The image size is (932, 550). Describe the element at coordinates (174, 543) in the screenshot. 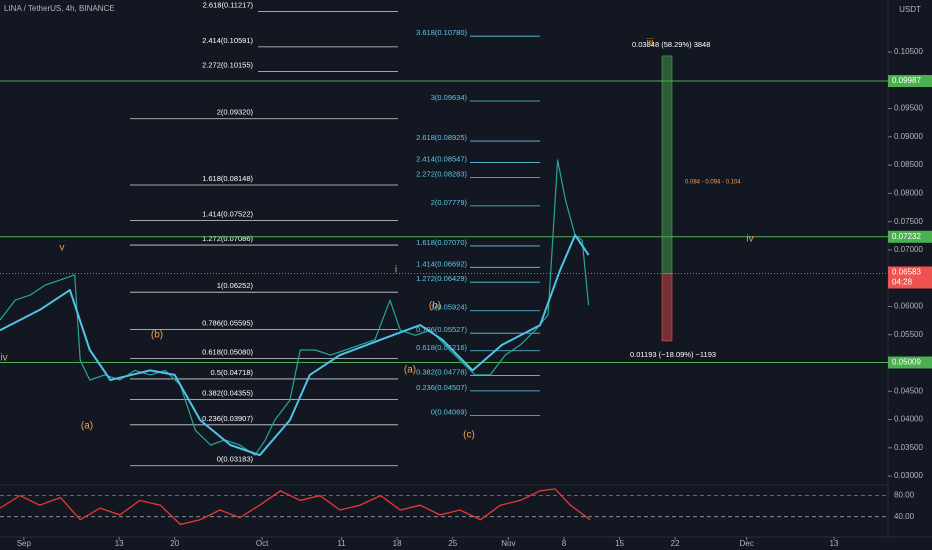

I see `x-tick-label: 20` at that location.